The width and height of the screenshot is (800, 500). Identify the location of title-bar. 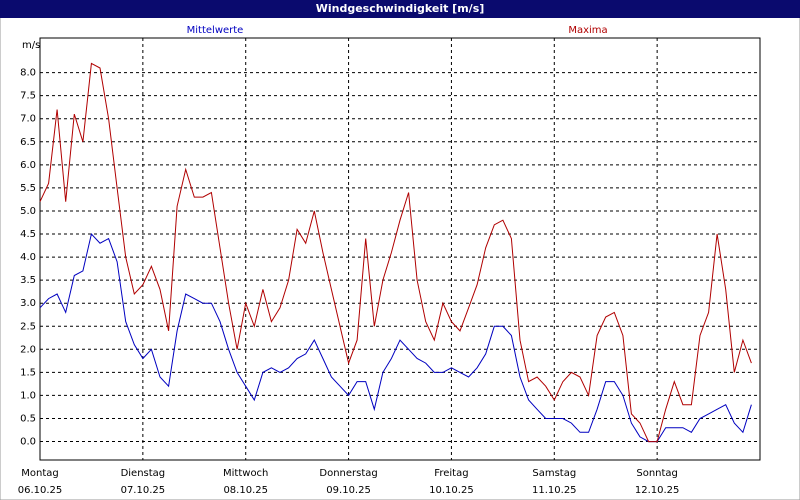
(400, 9).